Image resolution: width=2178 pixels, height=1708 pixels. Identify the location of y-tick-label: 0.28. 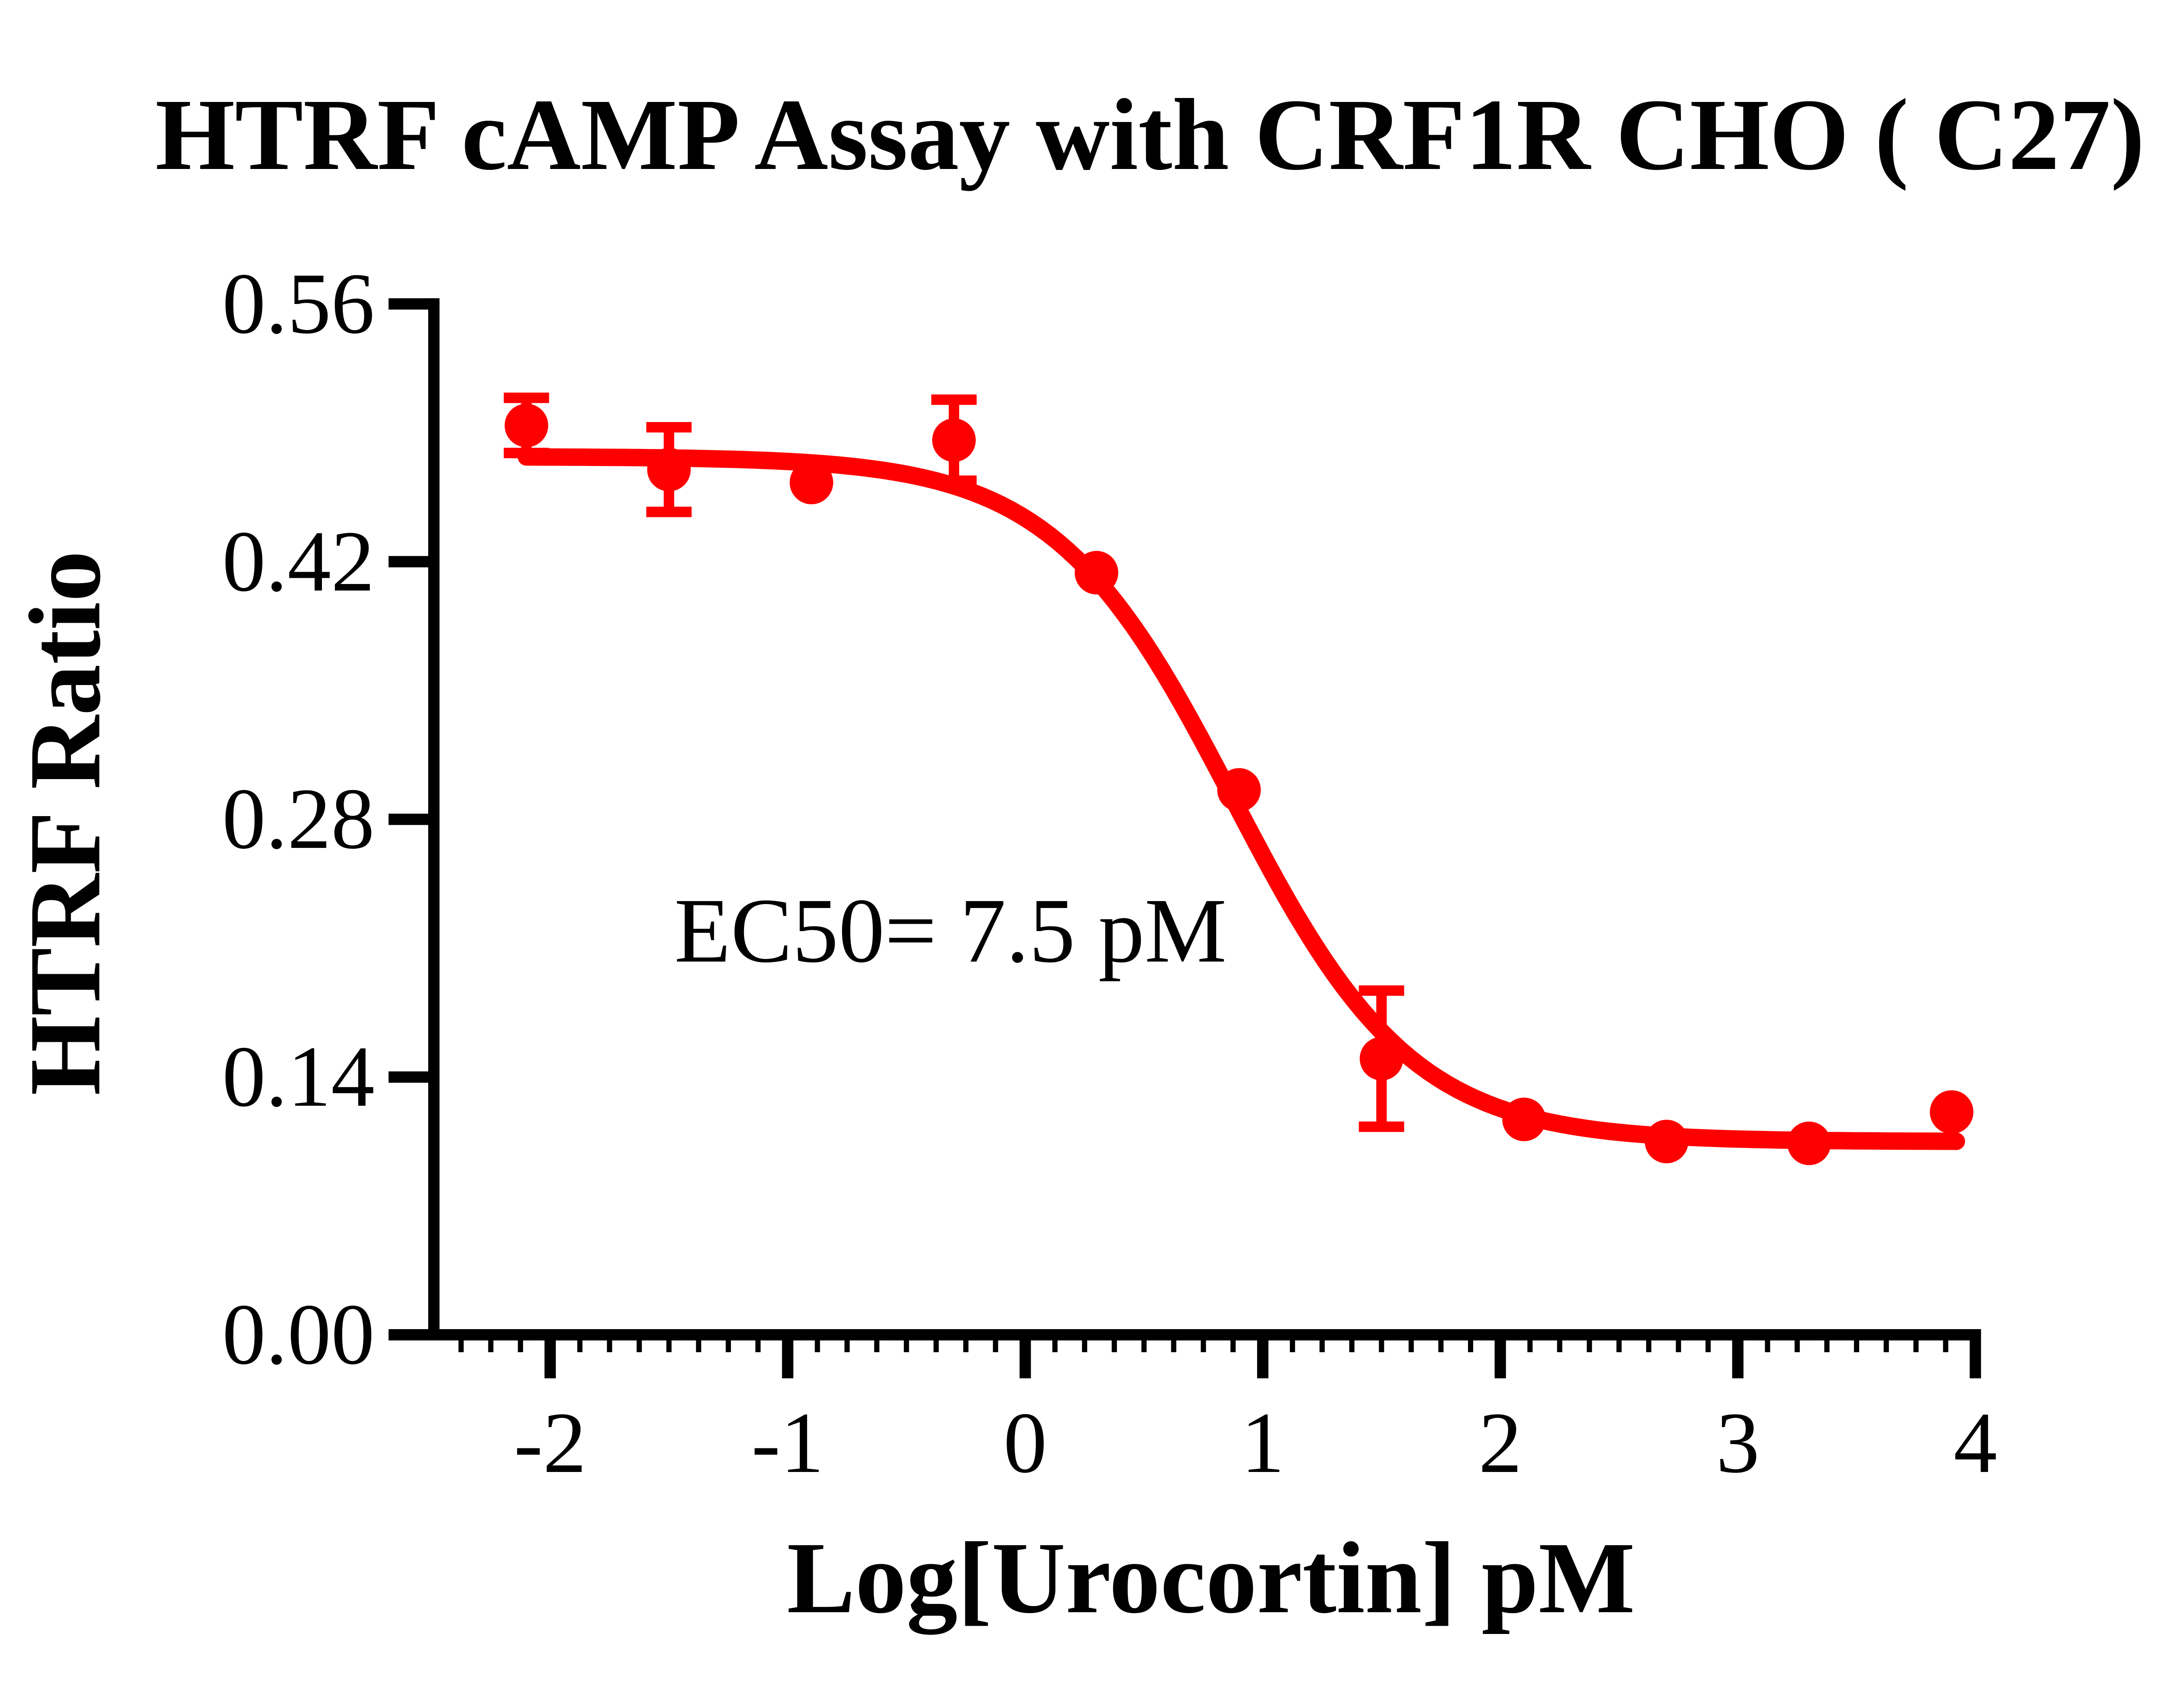
(298, 819).